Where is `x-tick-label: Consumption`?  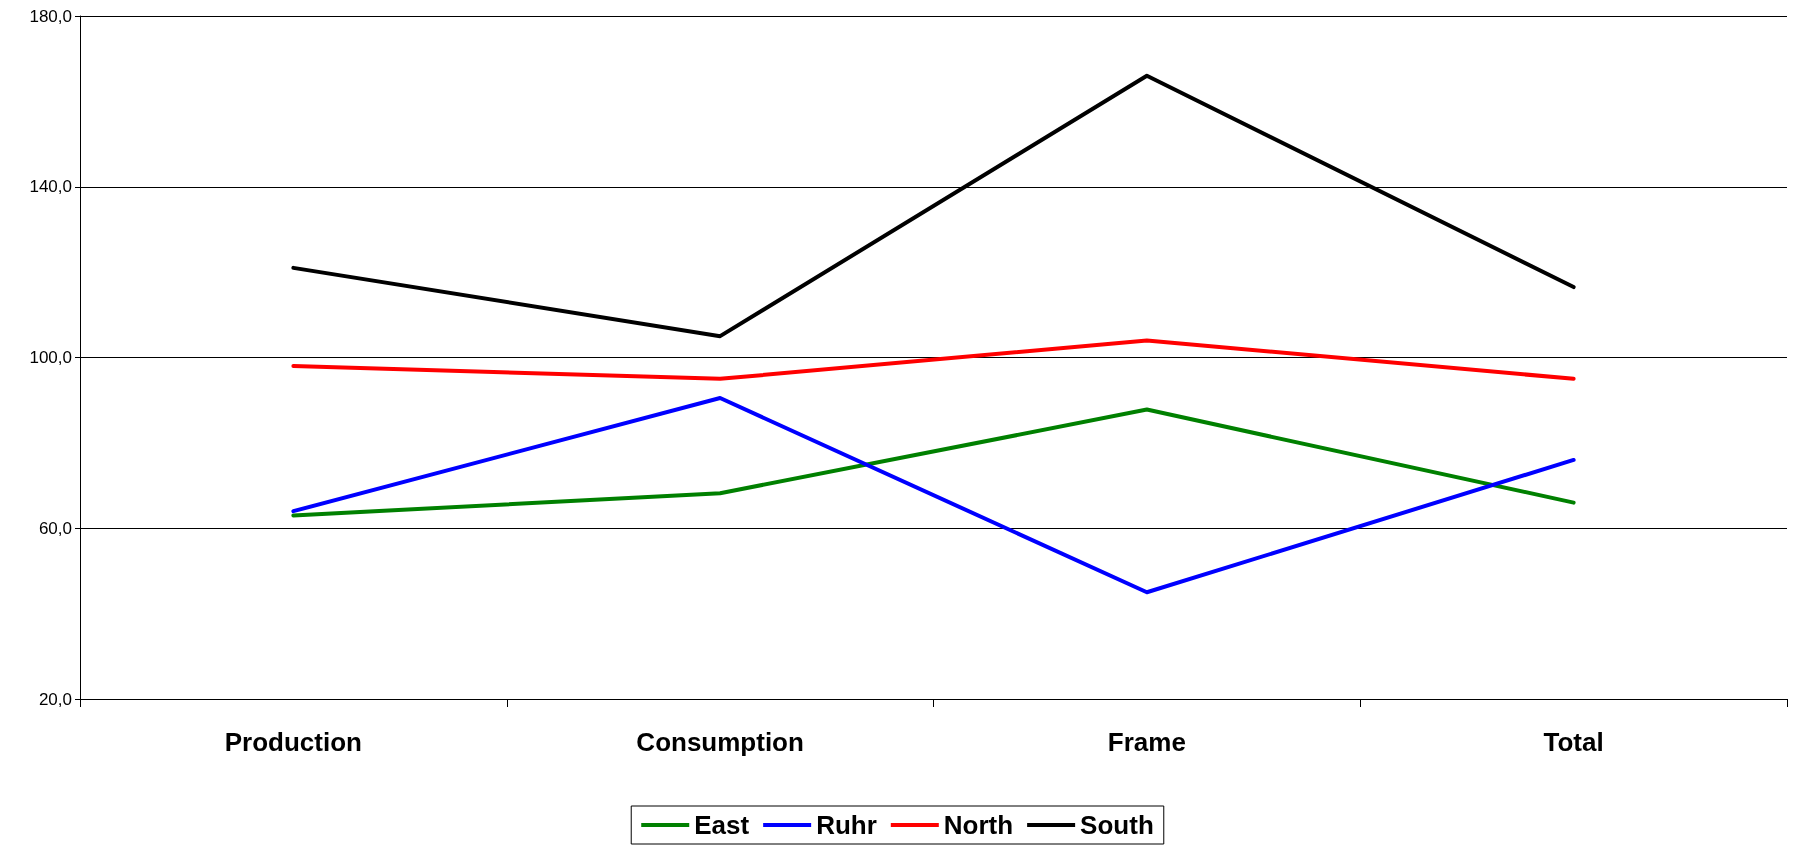
x-tick-label: Consumption is located at coordinates (720, 742).